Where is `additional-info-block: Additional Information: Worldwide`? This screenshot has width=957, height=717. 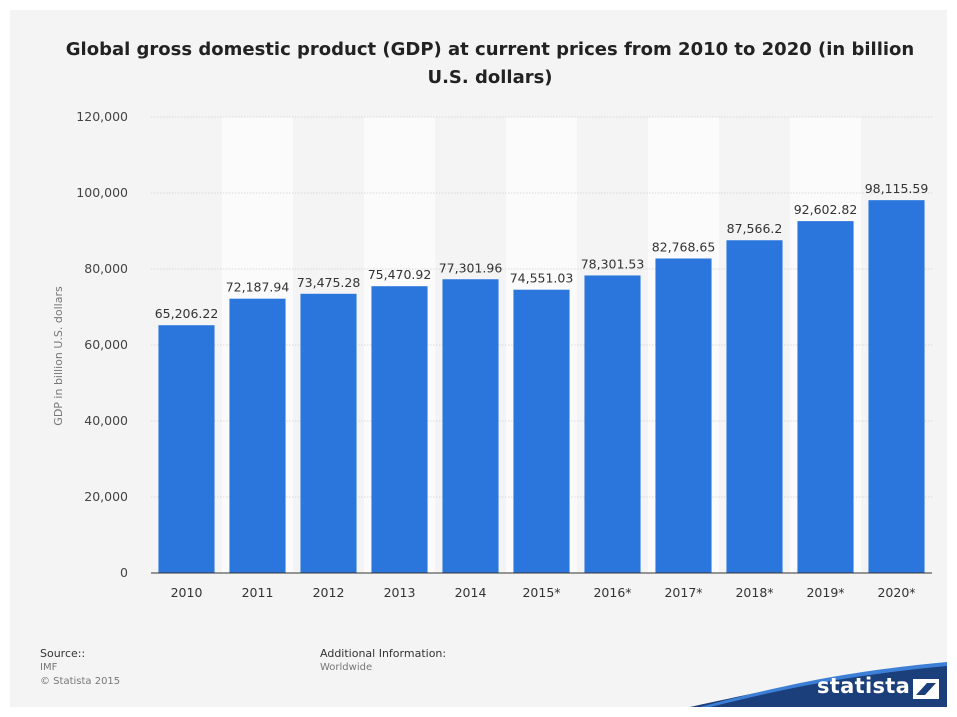
additional-info-block: Additional Information: Worldwide is located at coordinates (383, 660).